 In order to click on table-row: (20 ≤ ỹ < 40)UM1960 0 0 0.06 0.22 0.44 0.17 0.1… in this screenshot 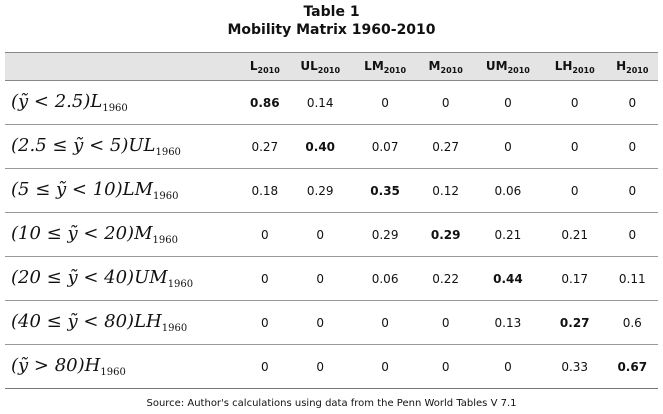, I will do `click(331, 279)`.